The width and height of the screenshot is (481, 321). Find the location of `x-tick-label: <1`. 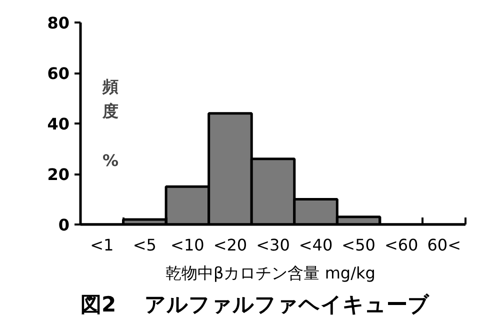

x-tick-label: <1 is located at coordinates (102, 245).